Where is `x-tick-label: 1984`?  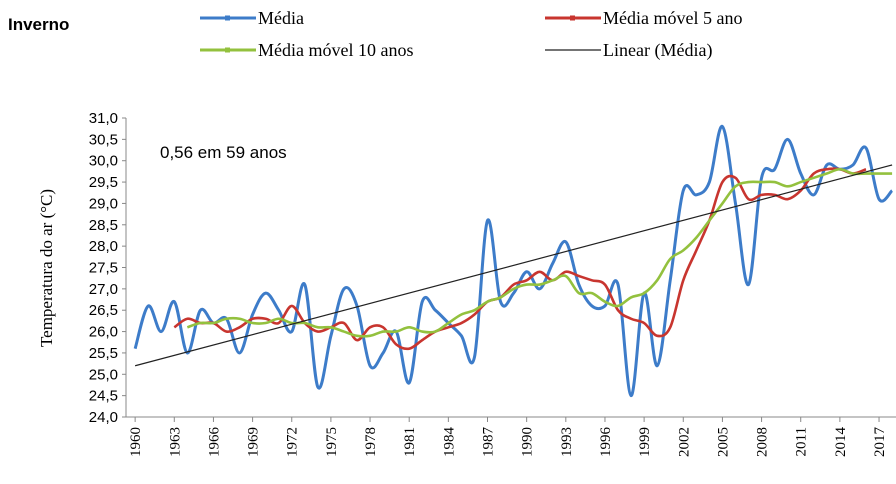
x-tick-label: 1984 is located at coordinates (449, 442).